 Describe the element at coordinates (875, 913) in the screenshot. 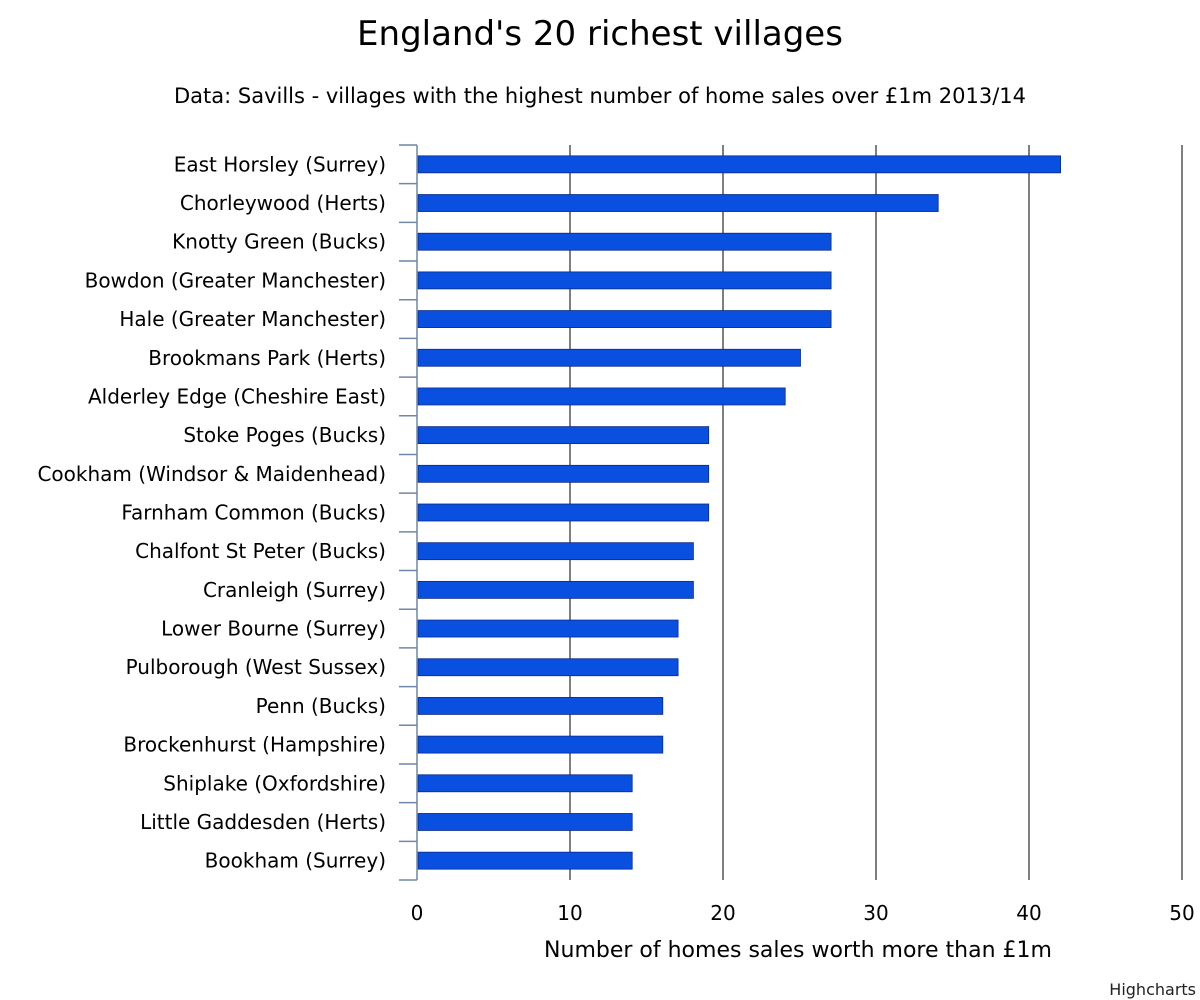

I see `x-tick-label: 30` at that location.